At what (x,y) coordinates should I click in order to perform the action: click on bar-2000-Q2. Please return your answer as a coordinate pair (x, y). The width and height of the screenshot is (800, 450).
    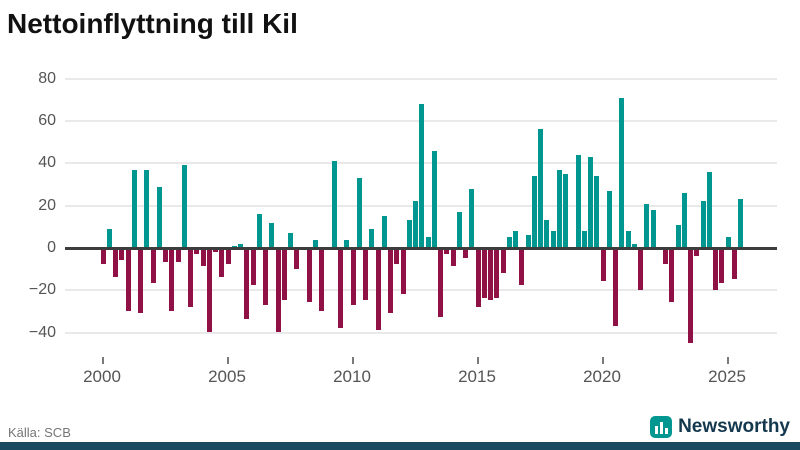
    Looking at the image, I should click on (109, 238).